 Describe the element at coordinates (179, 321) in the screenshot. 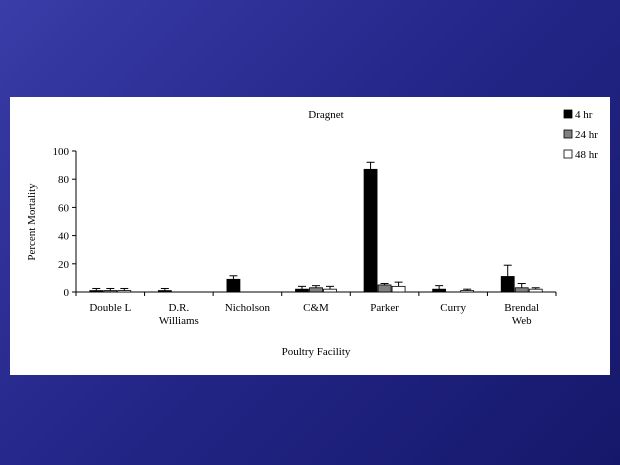

I see `x-tick-label: Williams` at that location.